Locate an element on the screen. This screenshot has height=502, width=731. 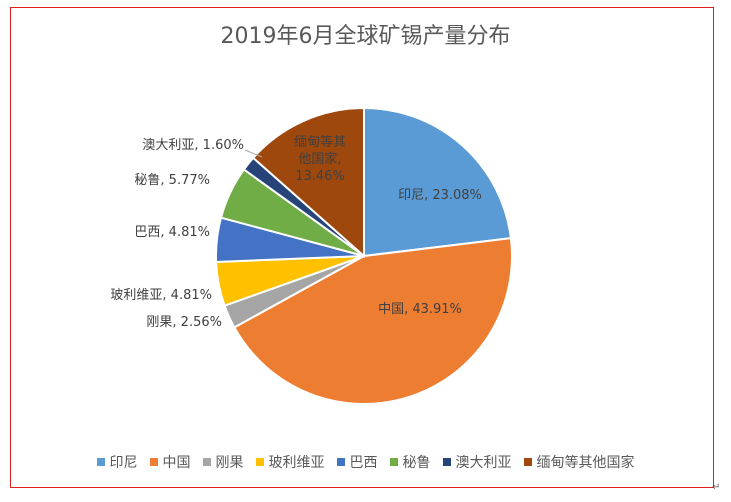
legend-item-2: 刚果 is located at coordinates (223, 462).